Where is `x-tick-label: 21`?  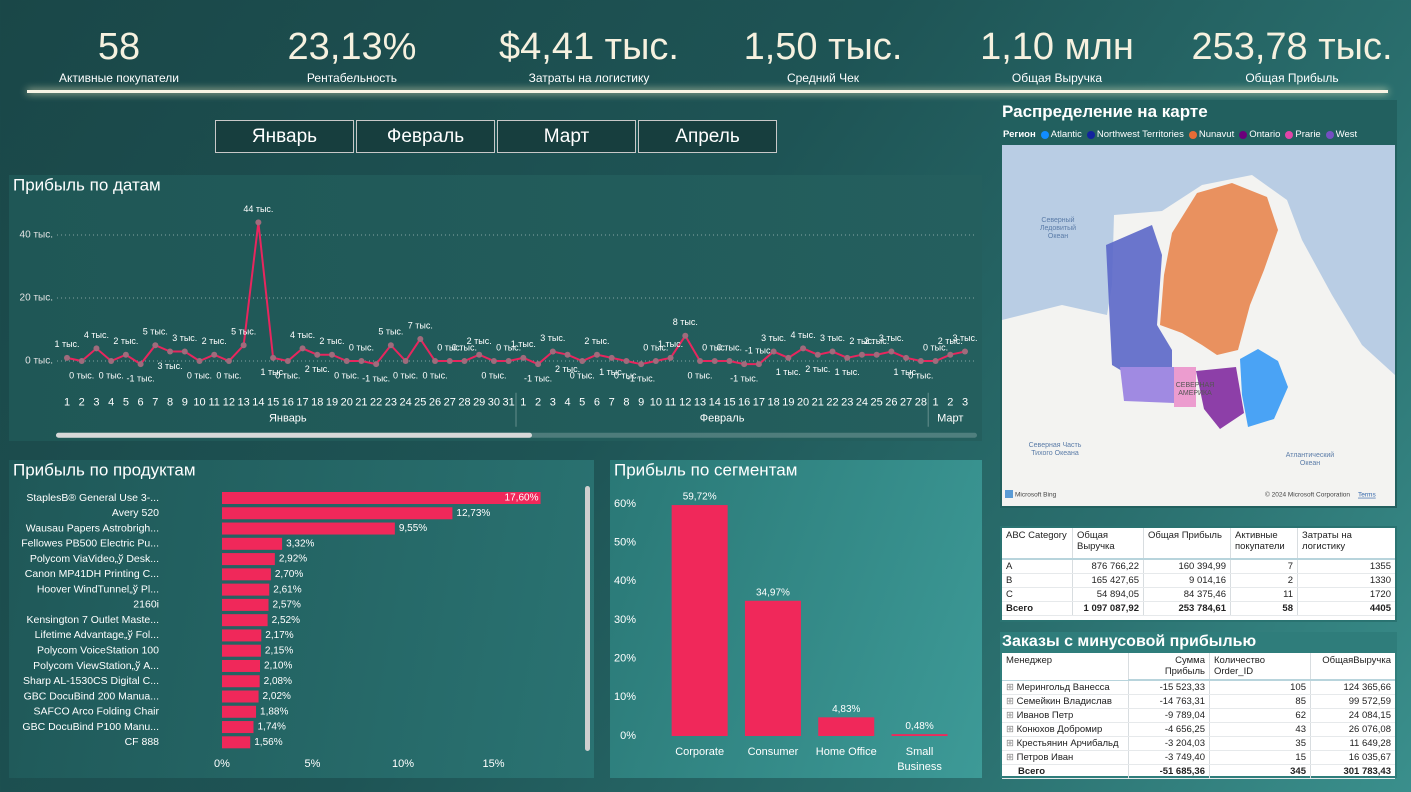 x-tick-label: 21 is located at coordinates (361, 403).